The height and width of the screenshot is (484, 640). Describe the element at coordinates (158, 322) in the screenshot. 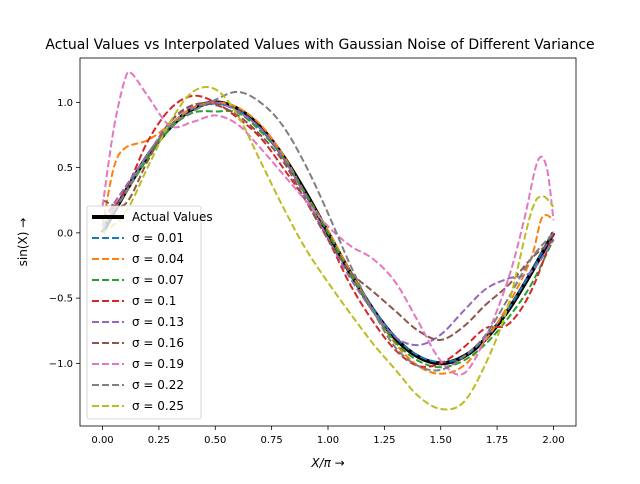

I see `legend-label: σ = 0.13` at that location.